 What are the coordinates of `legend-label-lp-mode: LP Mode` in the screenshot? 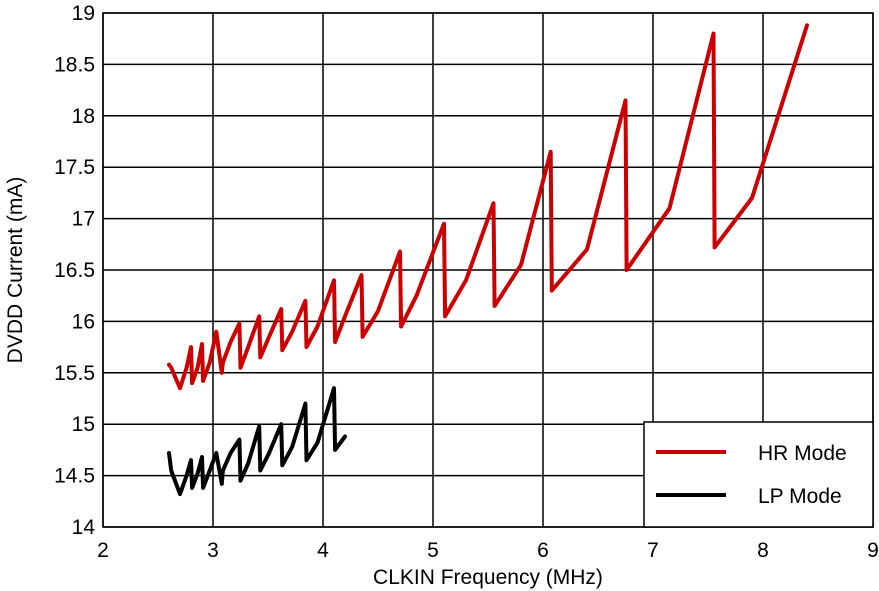 It's located at (800, 496).